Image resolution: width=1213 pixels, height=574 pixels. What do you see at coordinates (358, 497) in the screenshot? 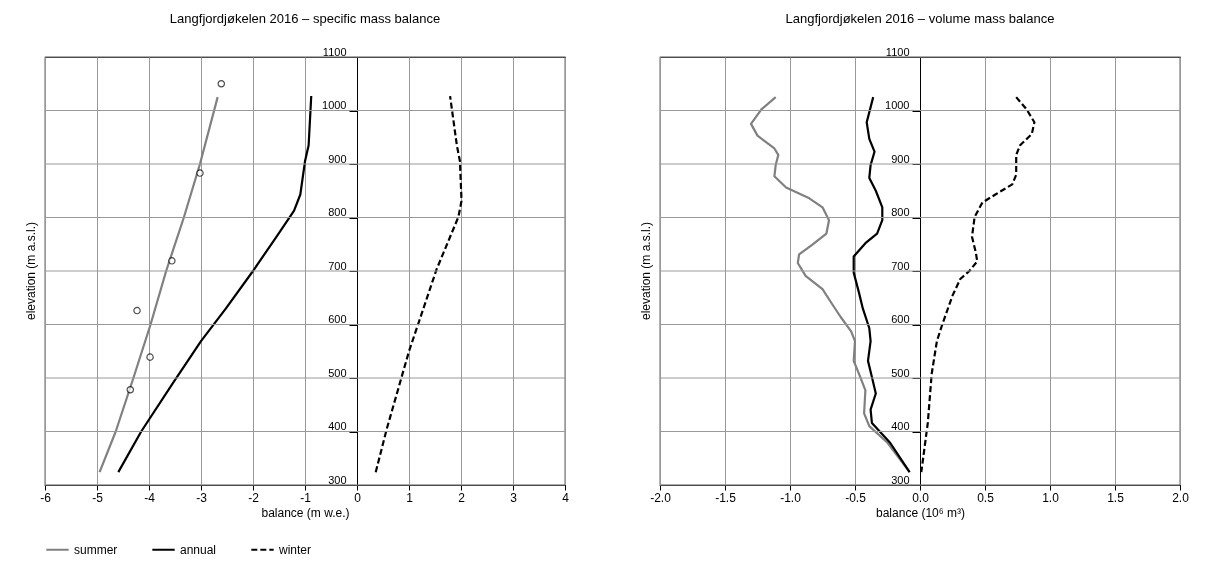
I see `x-tick-label: 0` at bounding box center [358, 497].